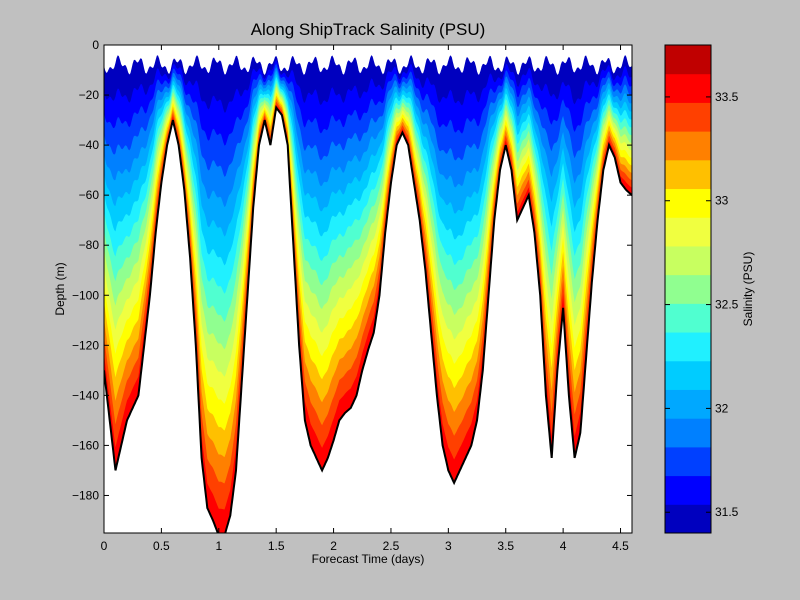  Describe the element at coordinates (85, 495) in the screenshot. I see `y-tick-label: −180` at that location.